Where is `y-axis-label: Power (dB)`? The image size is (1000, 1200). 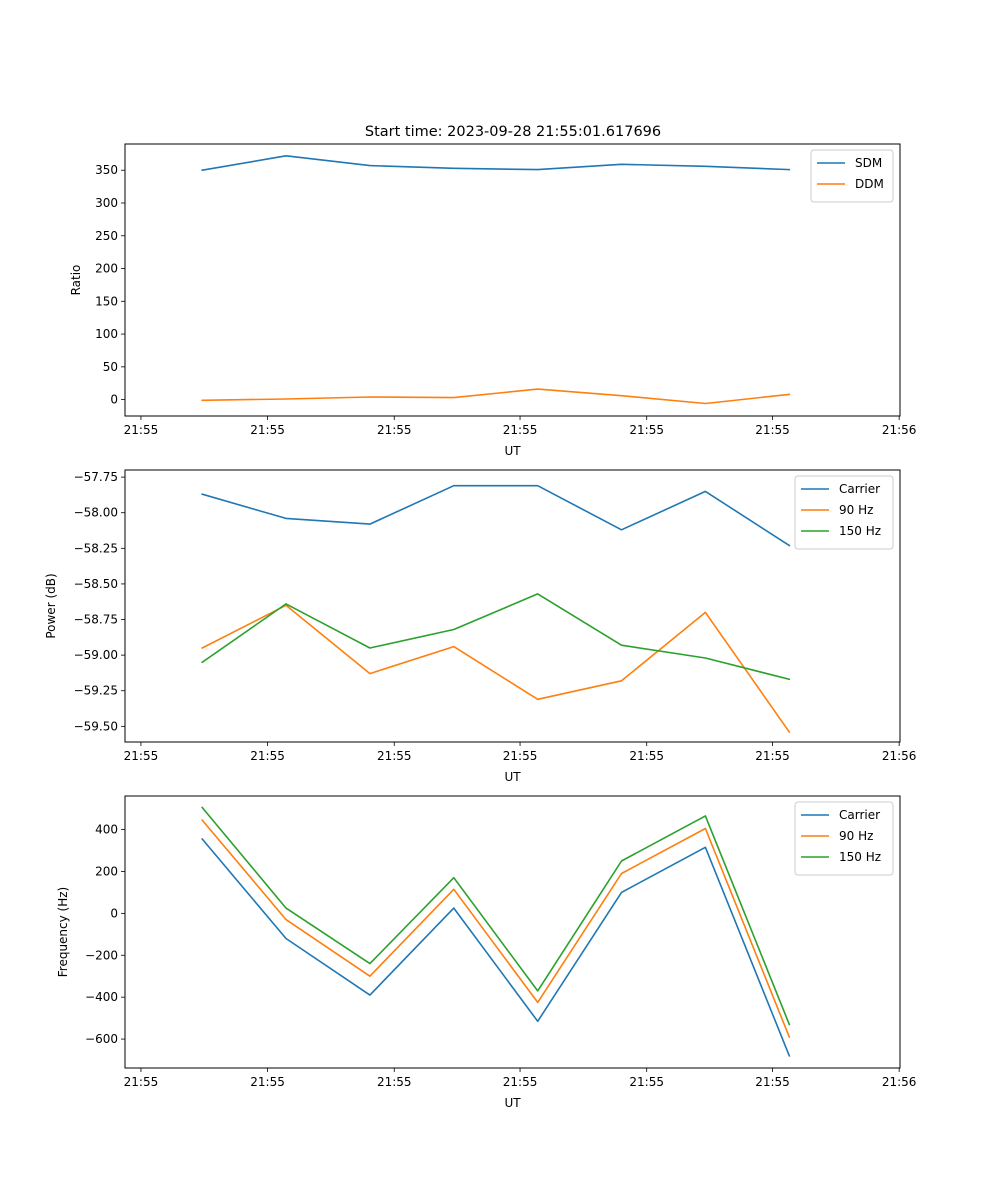
y-axis-label: Power (dB) is located at coordinates (51, 605).